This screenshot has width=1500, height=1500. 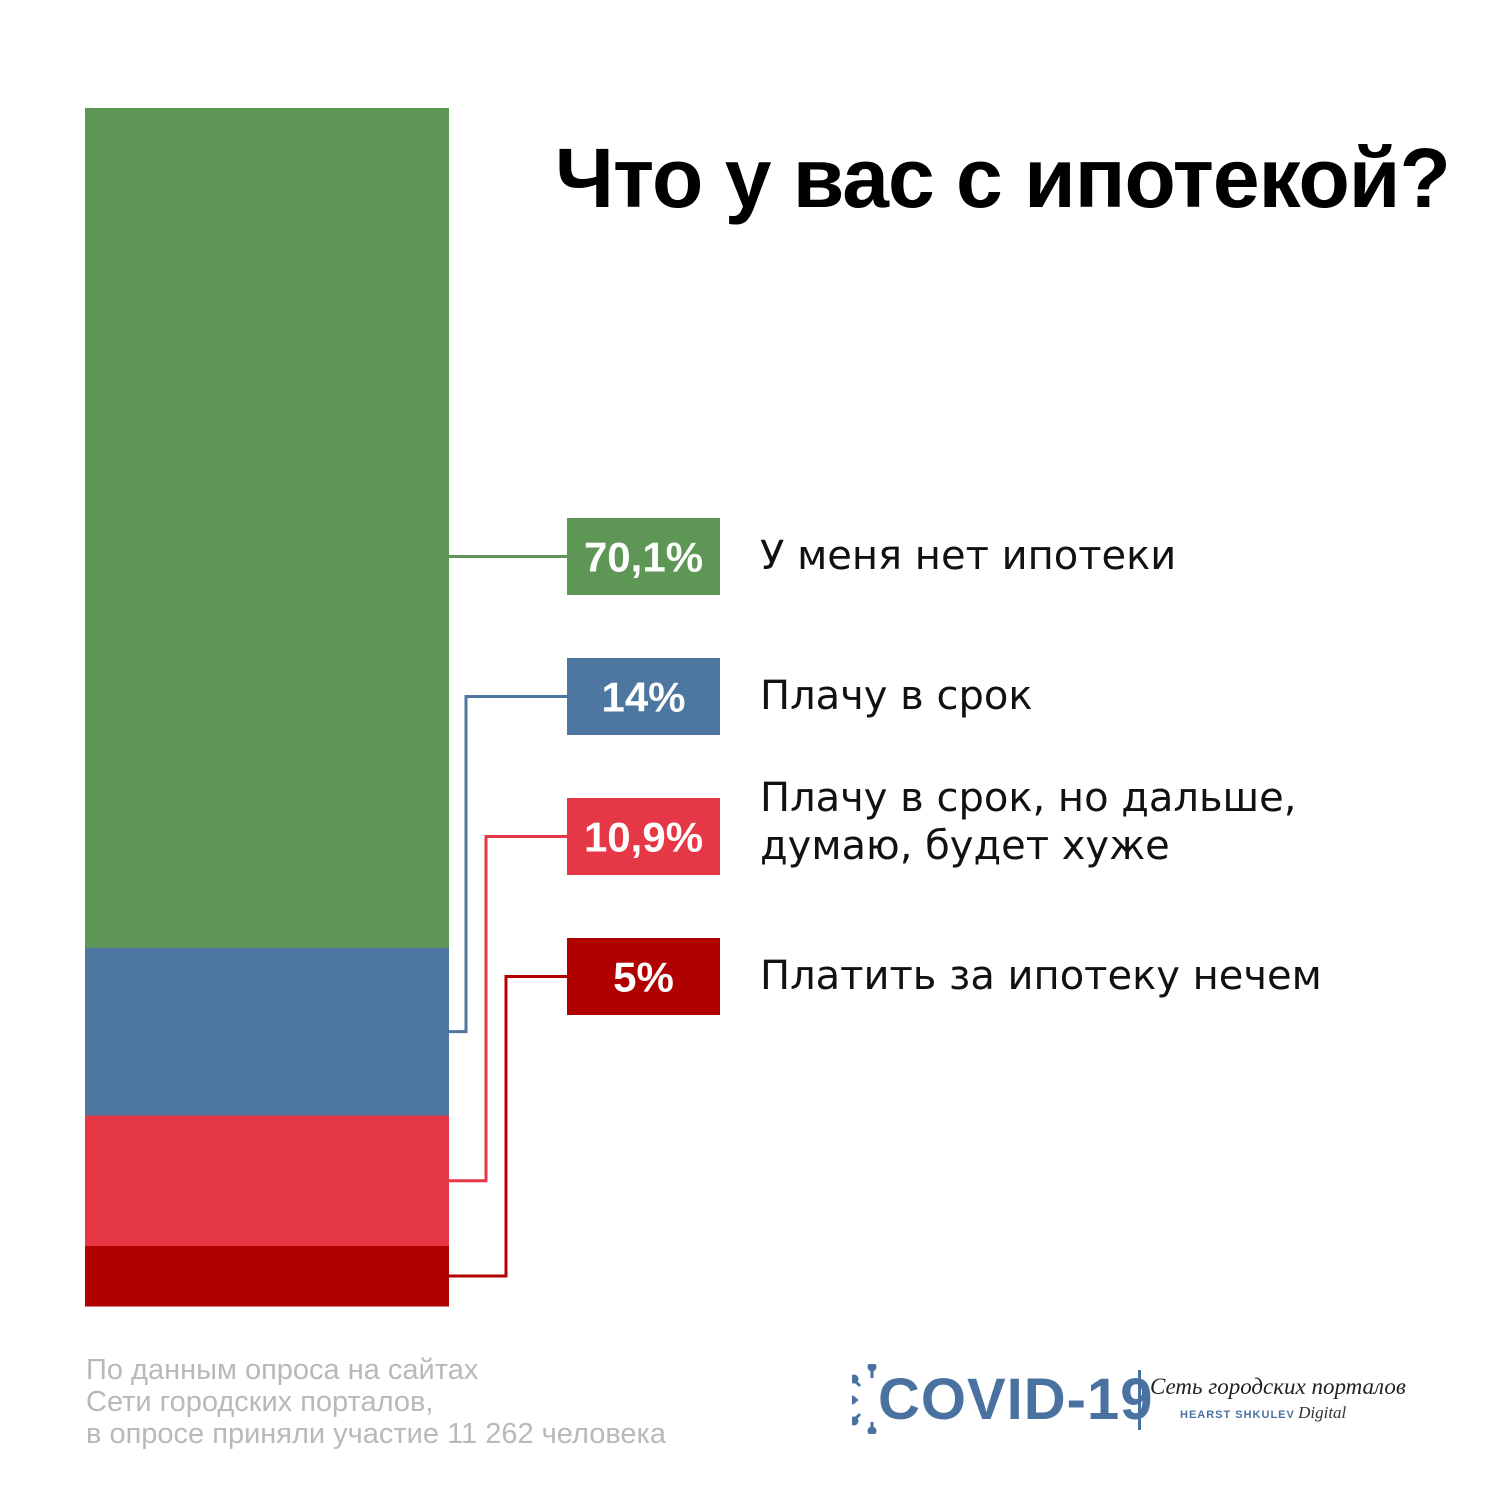 I want to click on logo-brand-text: HEARST SHKULEV, so click(x=1237, y=1415).